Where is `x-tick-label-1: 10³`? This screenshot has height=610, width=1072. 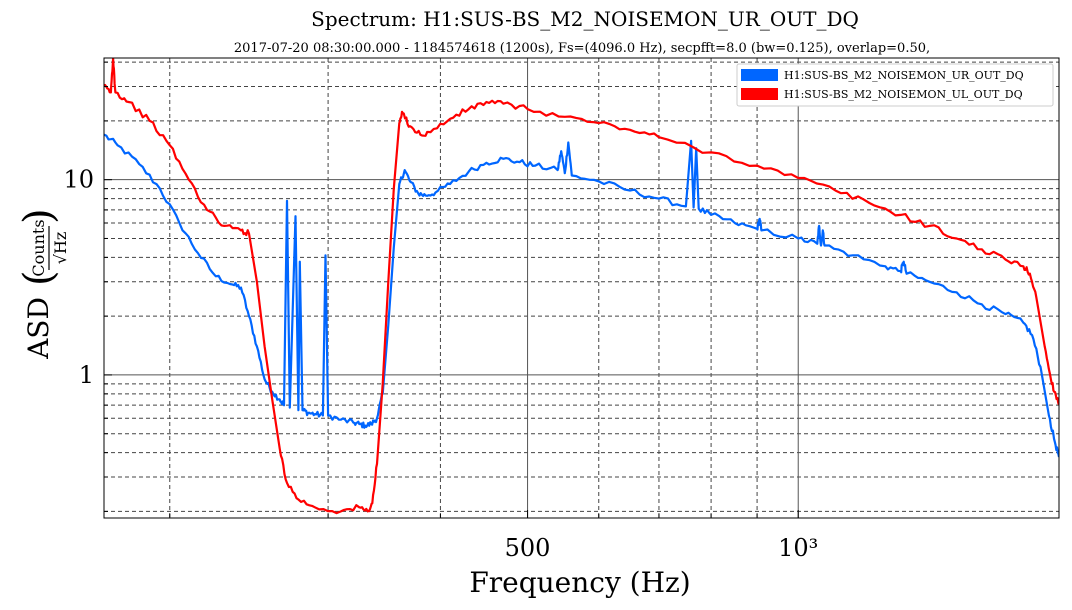
x-tick-label-1: 10³ is located at coordinates (798, 548).